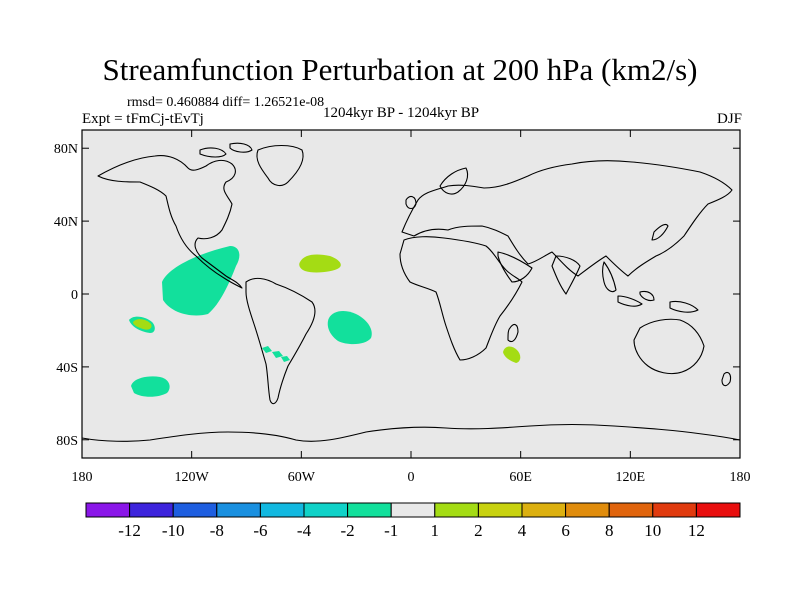 The height and width of the screenshot is (600, 800). I want to click on x-tick-label: 60E, so click(520, 477).